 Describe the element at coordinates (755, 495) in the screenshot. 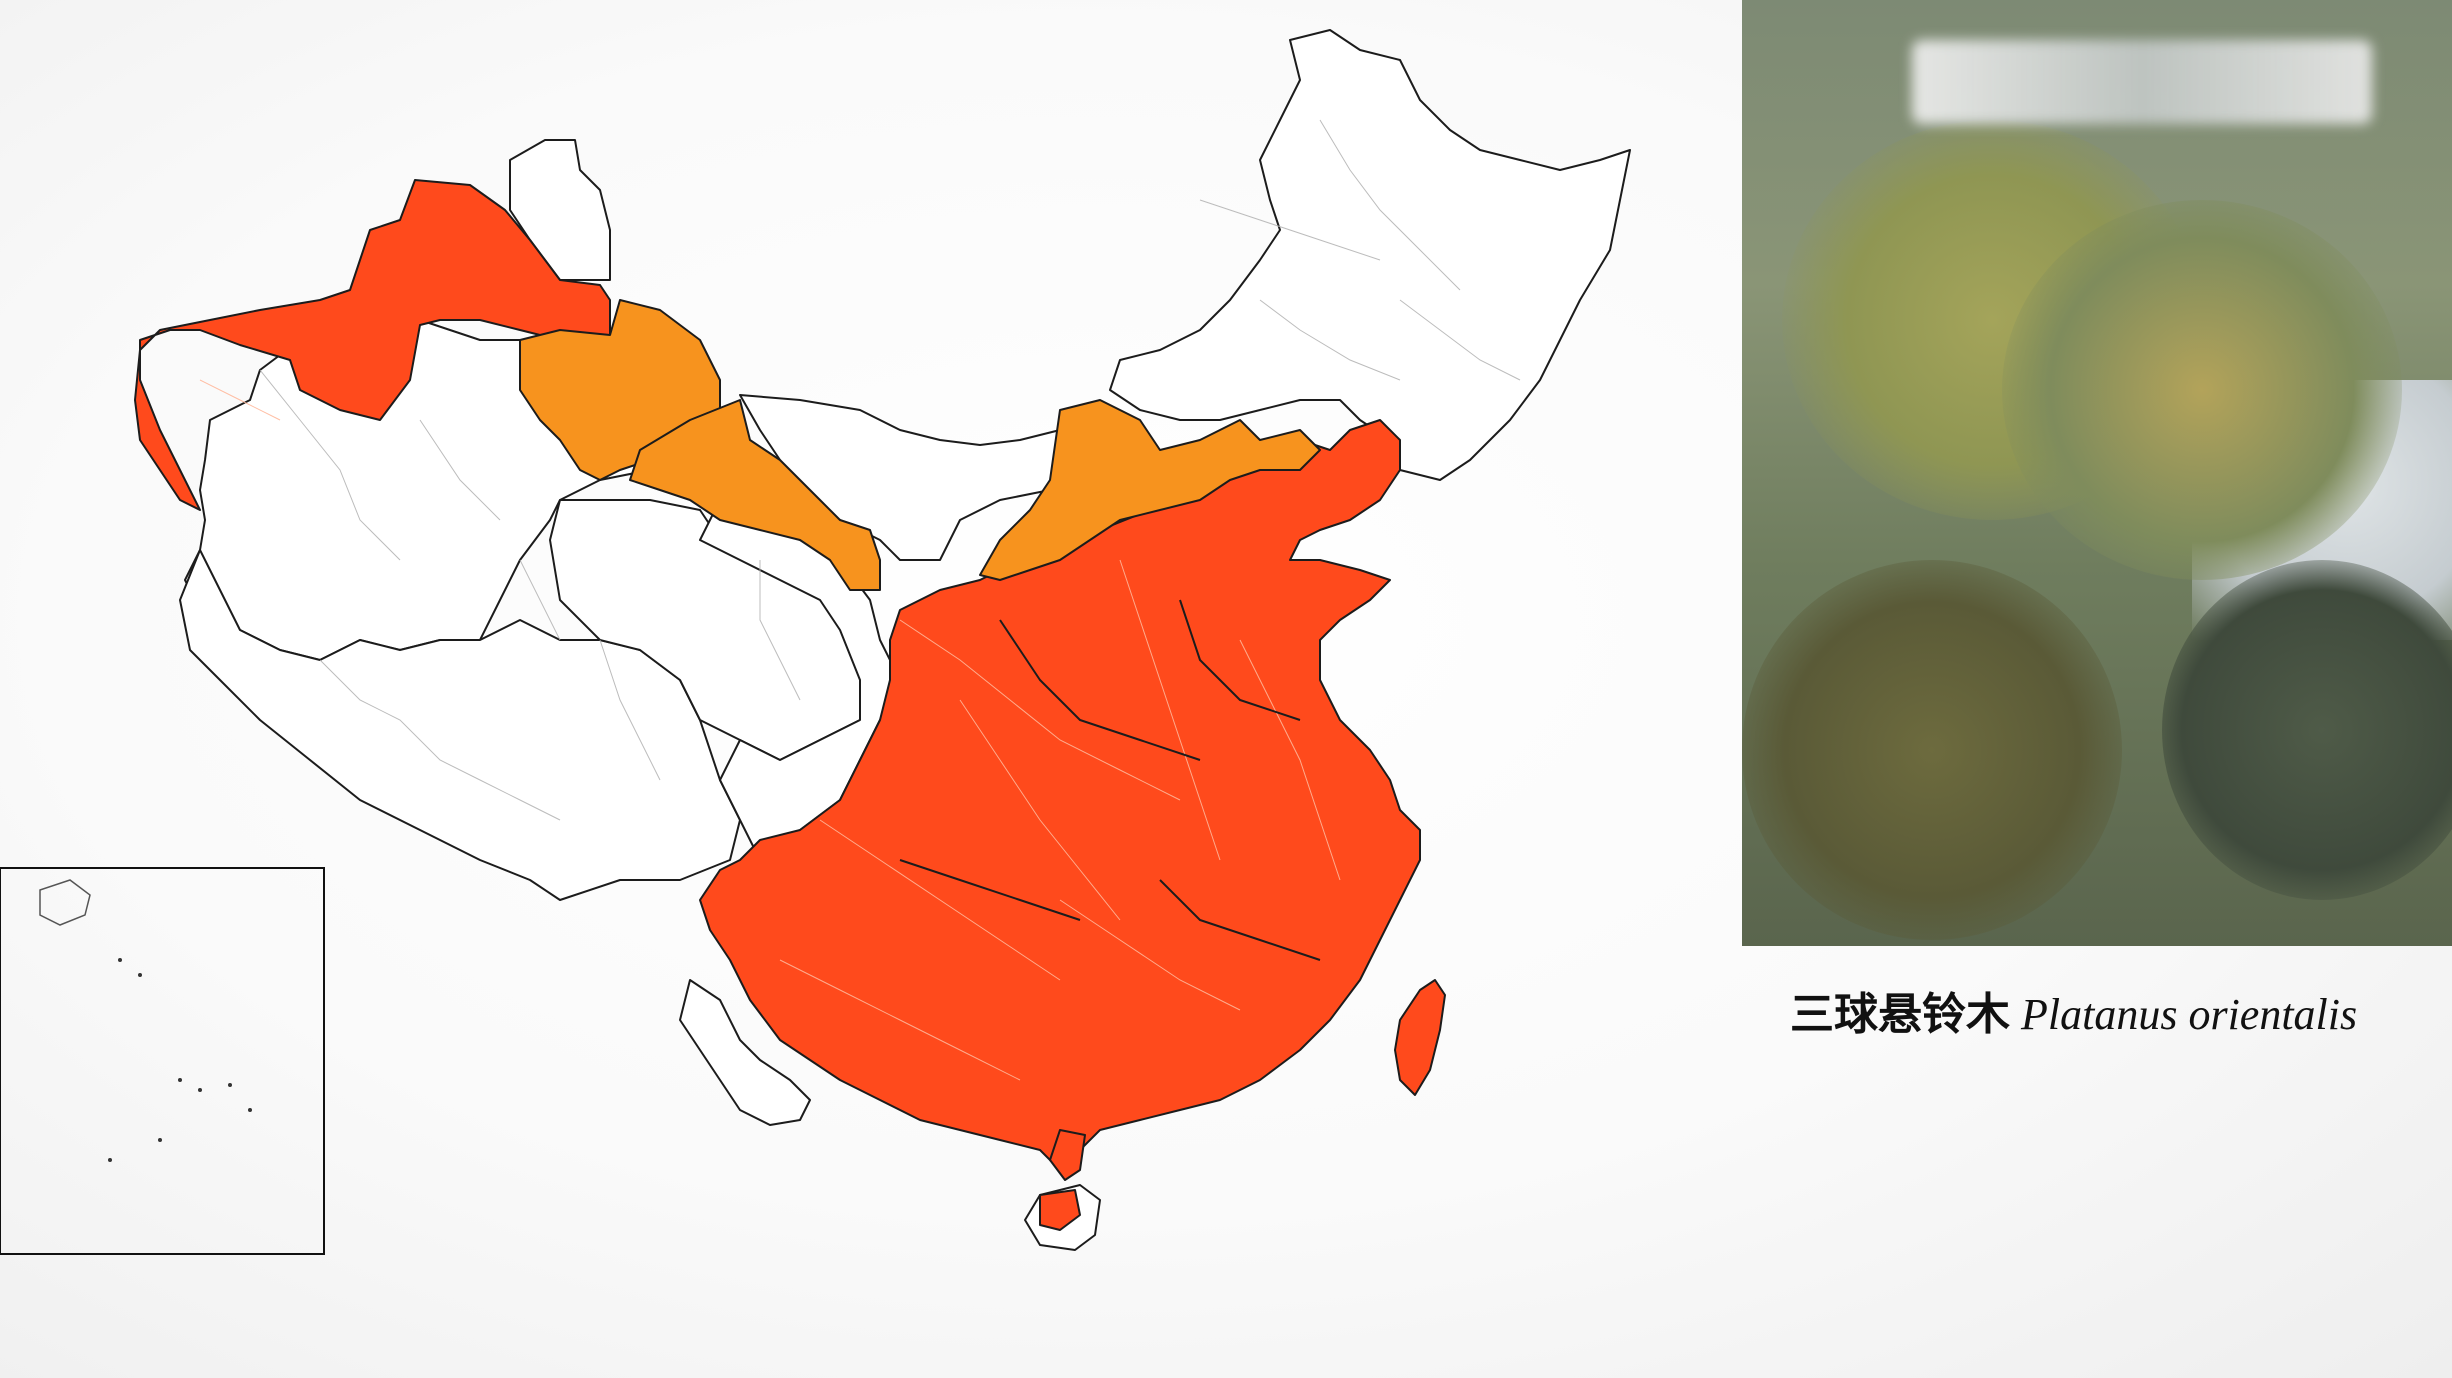

I see `region-orange-hexi` at that location.